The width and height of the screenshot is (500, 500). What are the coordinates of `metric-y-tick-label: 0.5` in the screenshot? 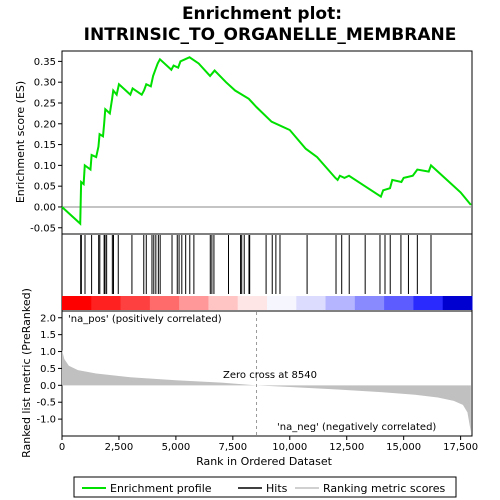 It's located at (48, 369).